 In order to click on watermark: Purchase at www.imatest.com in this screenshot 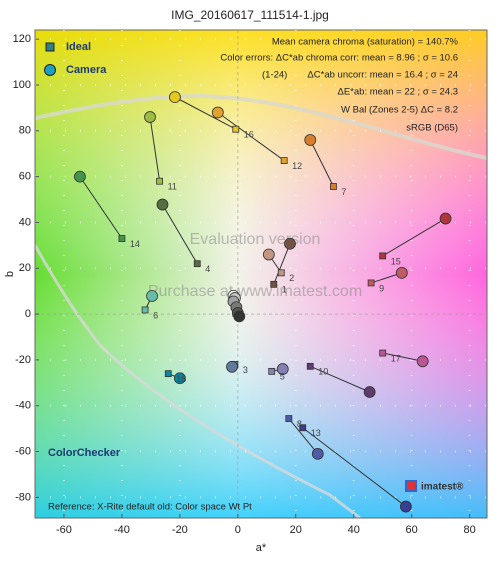, I will do `click(255, 291)`.